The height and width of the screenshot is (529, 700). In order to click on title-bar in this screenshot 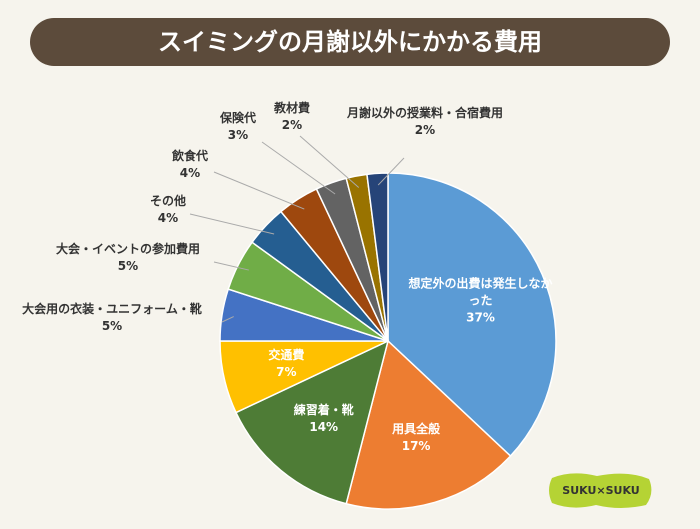, I will do `click(350, 42)`.